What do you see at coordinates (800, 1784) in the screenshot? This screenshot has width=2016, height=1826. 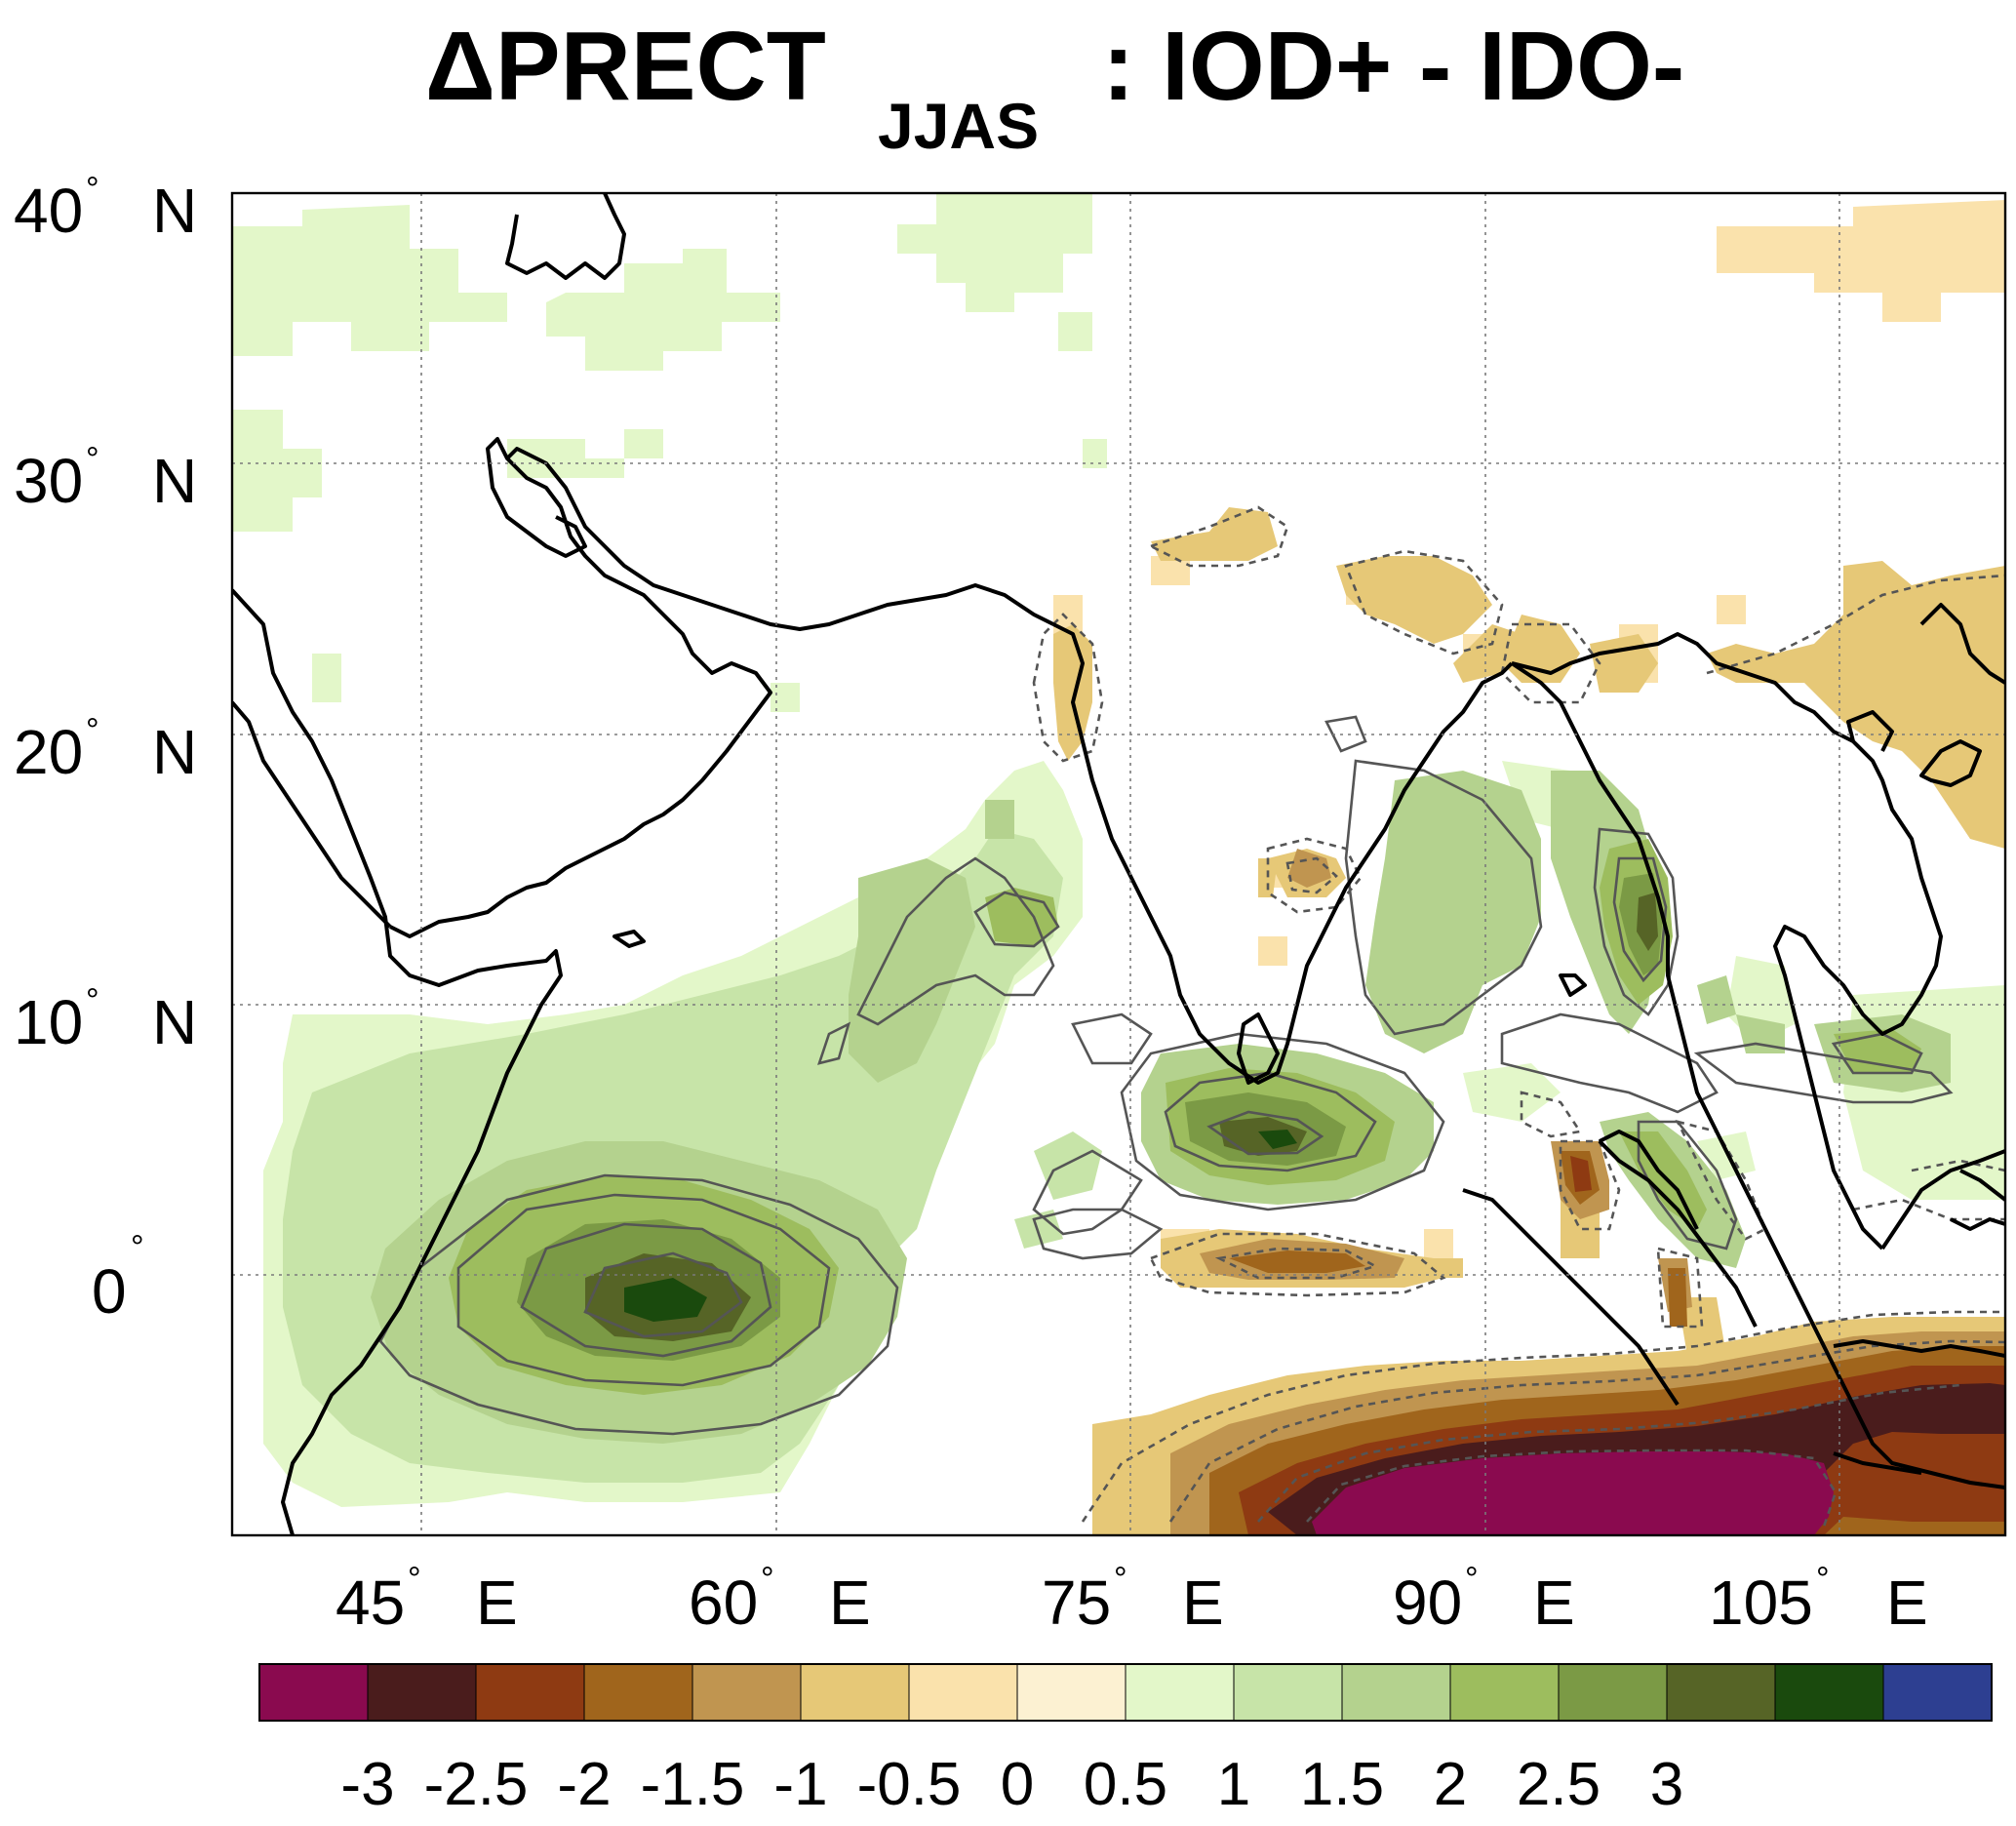 I see `colorbar-tick-label: -1` at bounding box center [800, 1784].